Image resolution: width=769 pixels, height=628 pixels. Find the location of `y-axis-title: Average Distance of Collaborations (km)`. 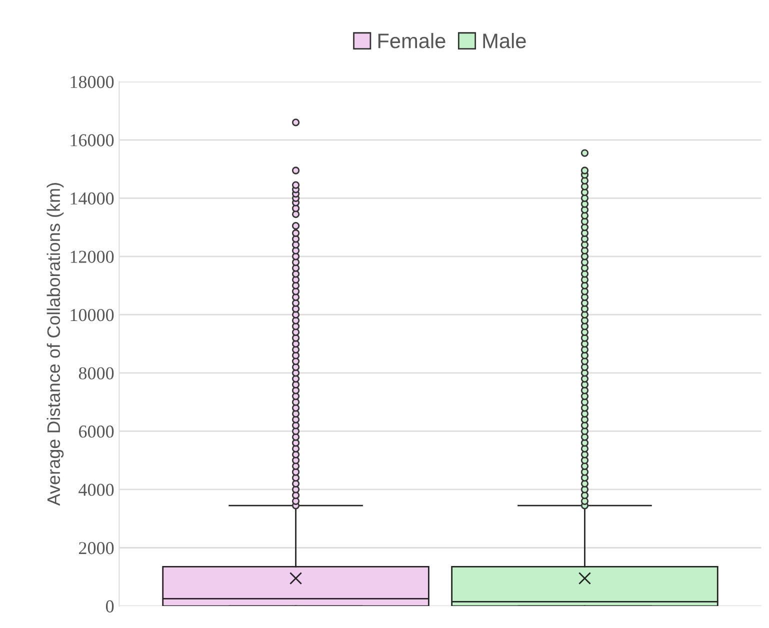

y-axis-title: Average Distance of Collaborations (km) is located at coordinates (55, 344).